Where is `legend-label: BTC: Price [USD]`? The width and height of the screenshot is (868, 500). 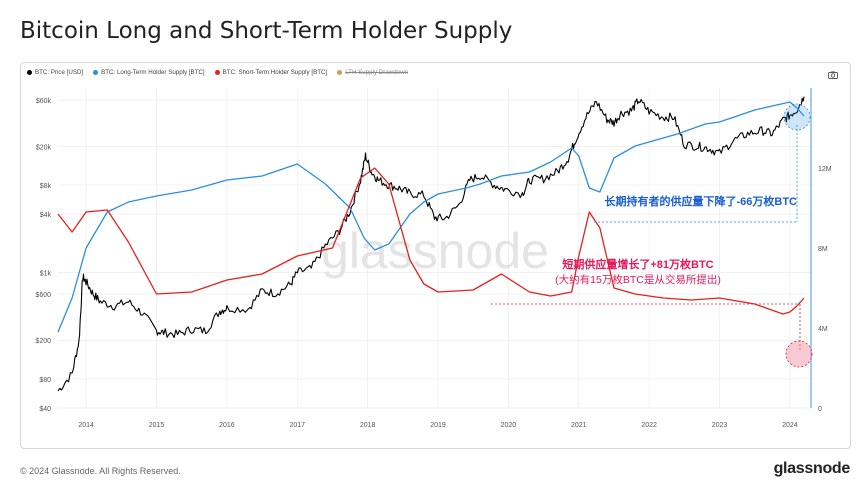 legend-label: BTC: Price [USD] is located at coordinates (59, 72).